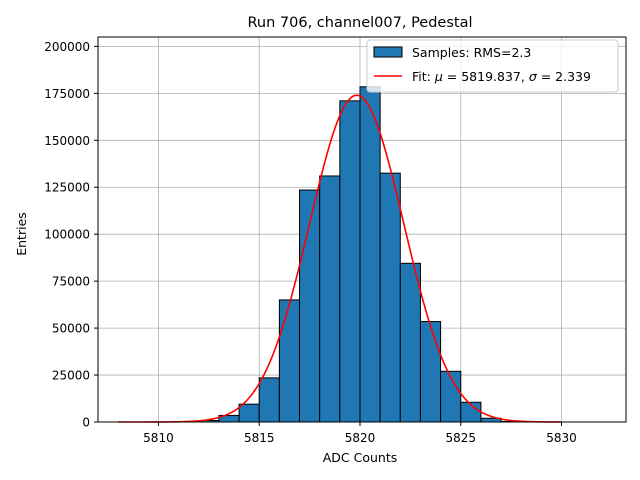 The width and height of the screenshot is (640, 480). I want to click on fit-mu-symbol: μ, so click(438, 76).